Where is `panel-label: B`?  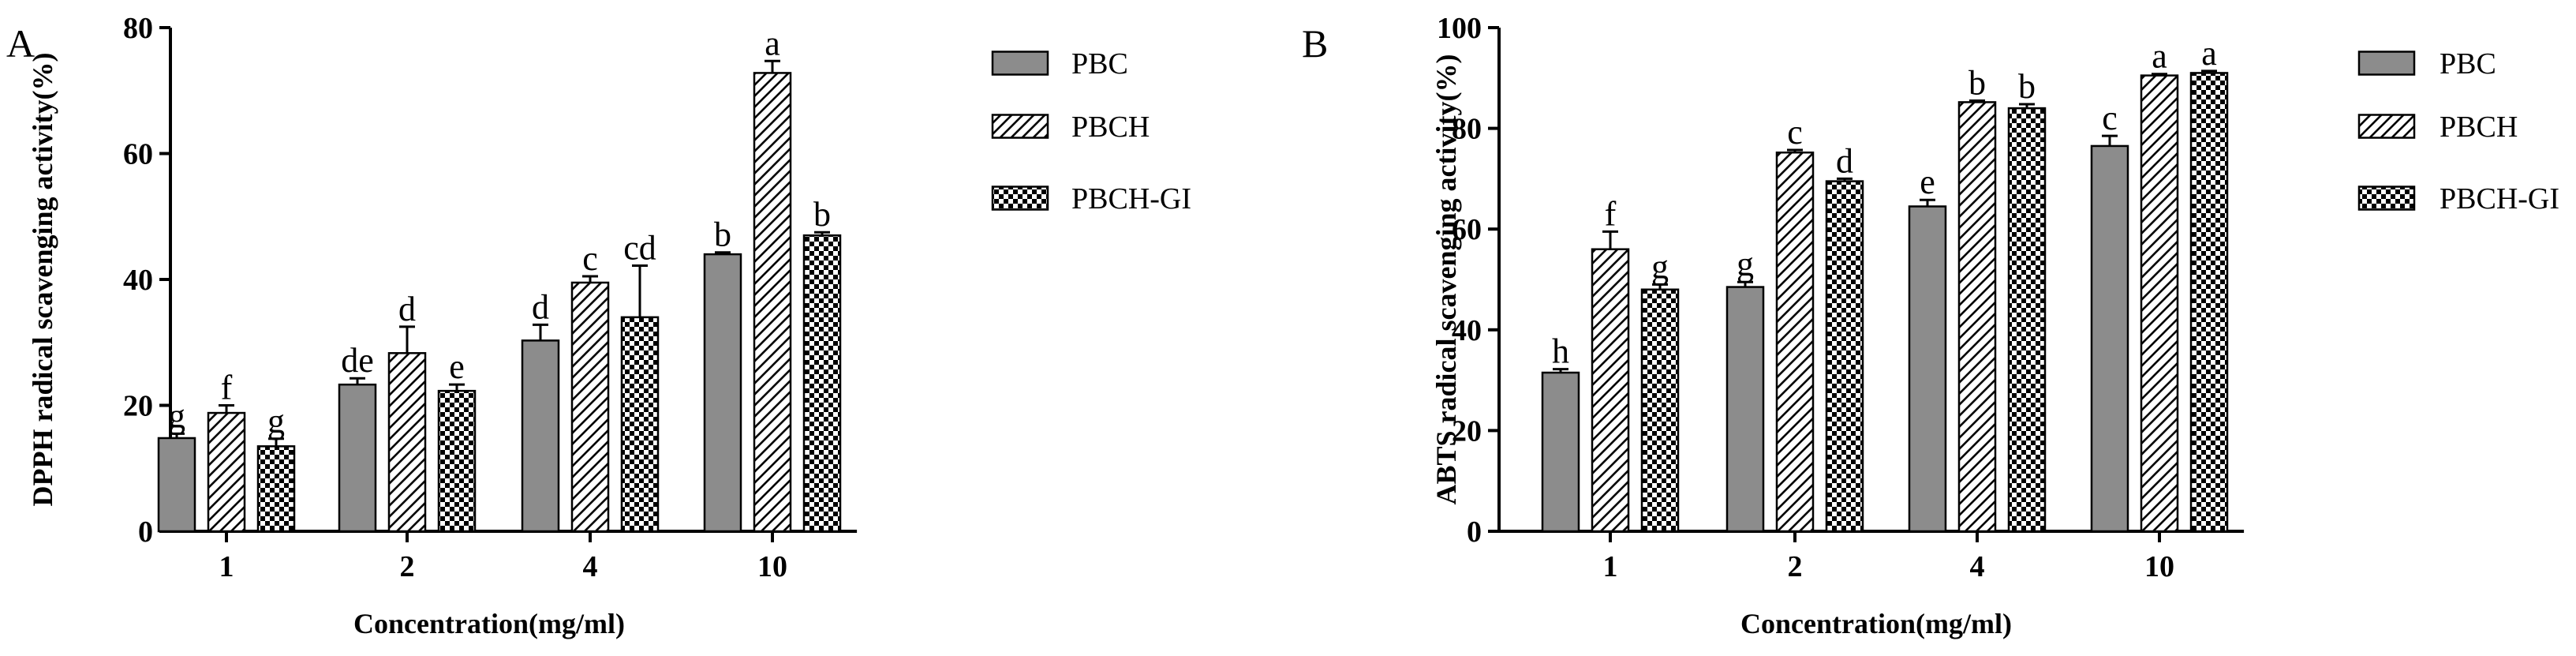 panel-label: B is located at coordinates (1315, 44).